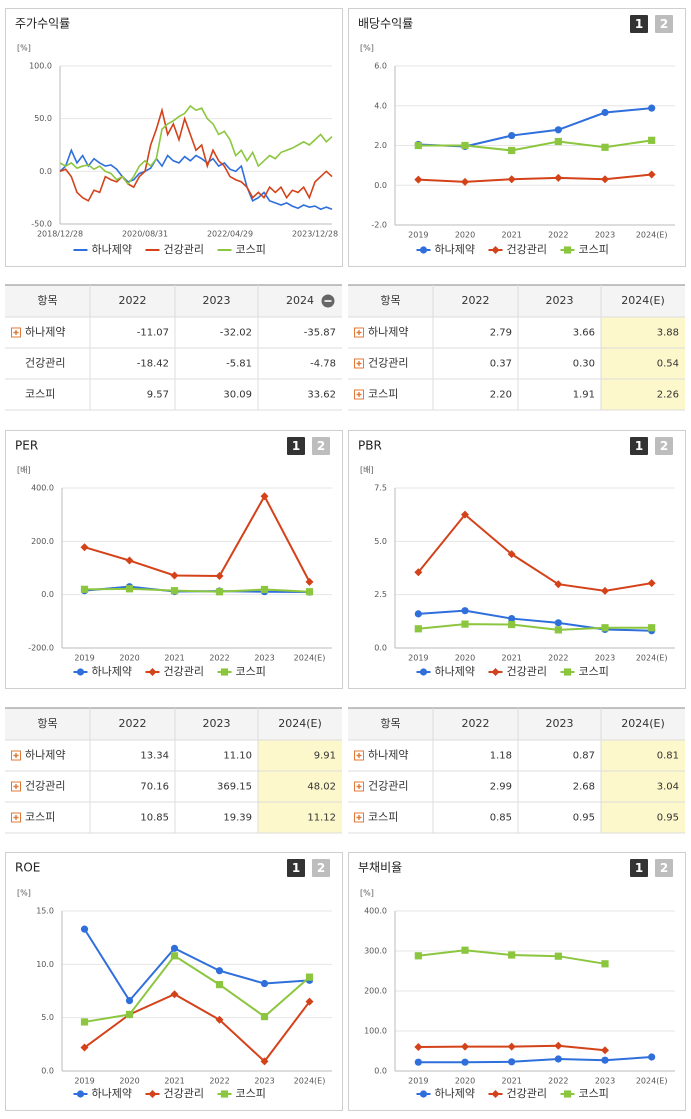 This screenshot has height=1119, width=691. What do you see at coordinates (230, 234) in the screenshot?
I see `x-tick-label: 2022/04/29` at bounding box center [230, 234].